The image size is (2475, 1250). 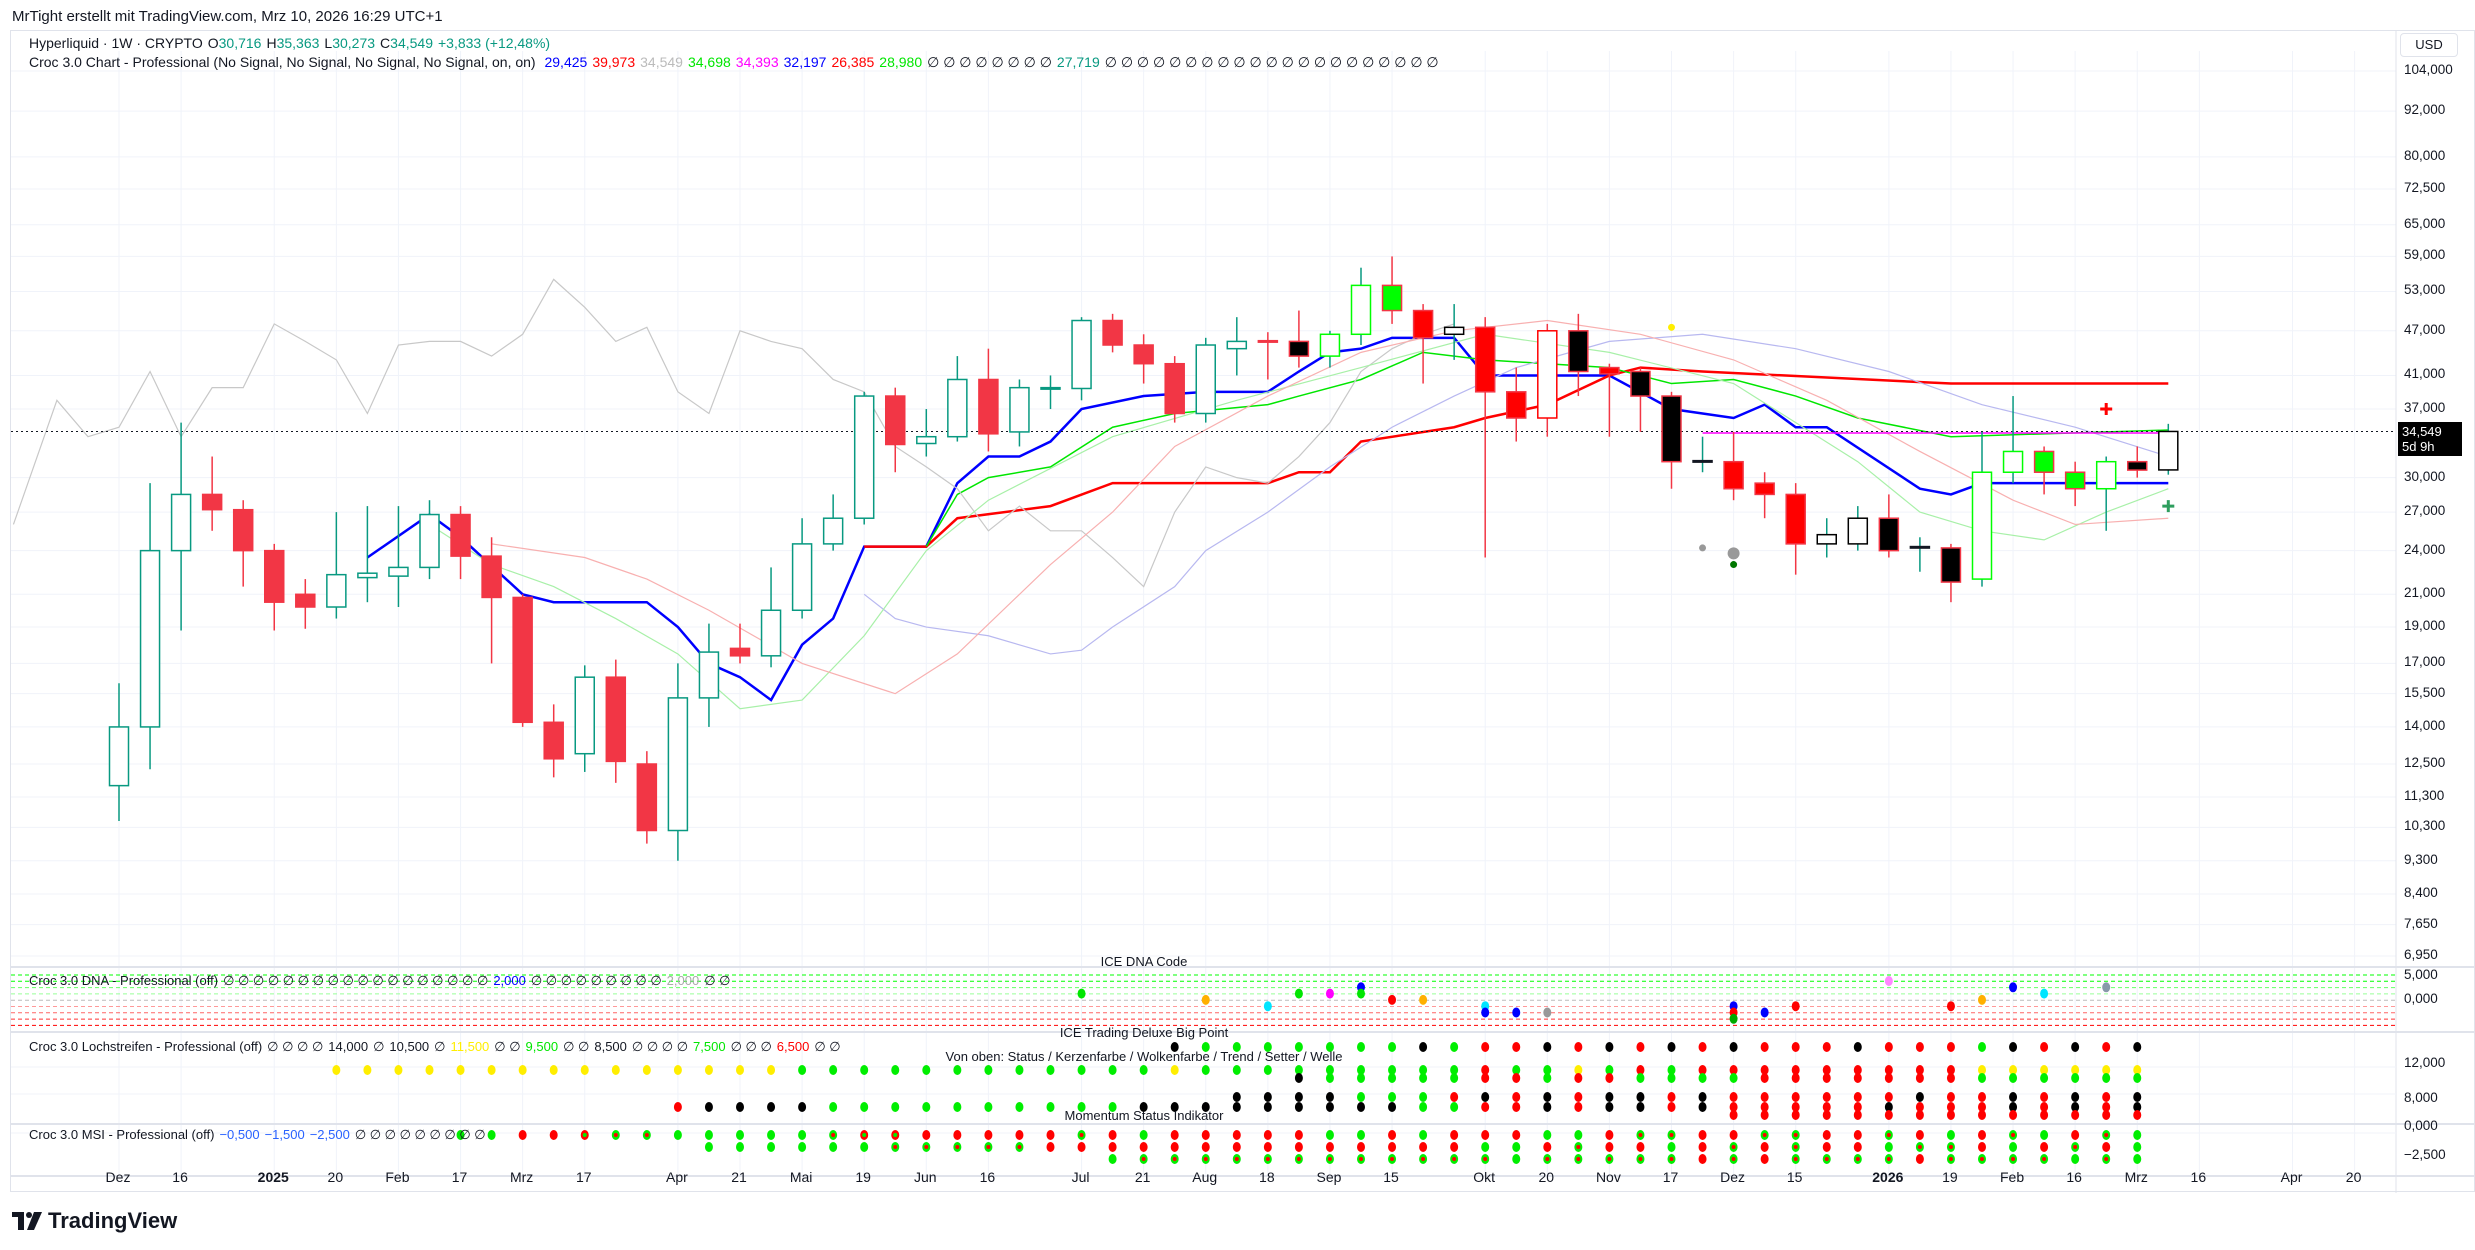 What do you see at coordinates (239, 1134) in the screenshot?
I see `legend-value: −0,500` at bounding box center [239, 1134].